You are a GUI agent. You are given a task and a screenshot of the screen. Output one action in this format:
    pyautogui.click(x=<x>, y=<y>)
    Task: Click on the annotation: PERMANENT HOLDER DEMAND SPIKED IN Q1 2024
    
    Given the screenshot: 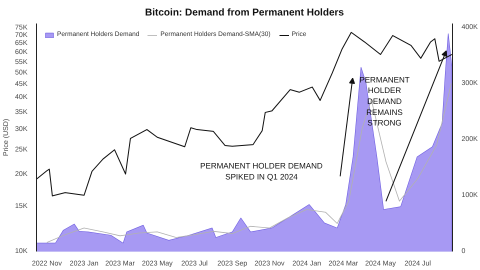 What is the action you would take?
    pyautogui.click(x=261, y=172)
    